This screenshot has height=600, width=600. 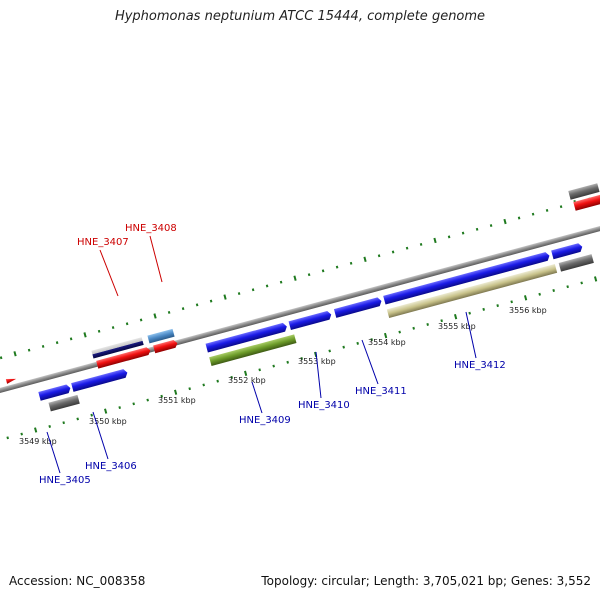 I want to click on accession-text: Accession: NC_008358, so click(x=77, y=581).